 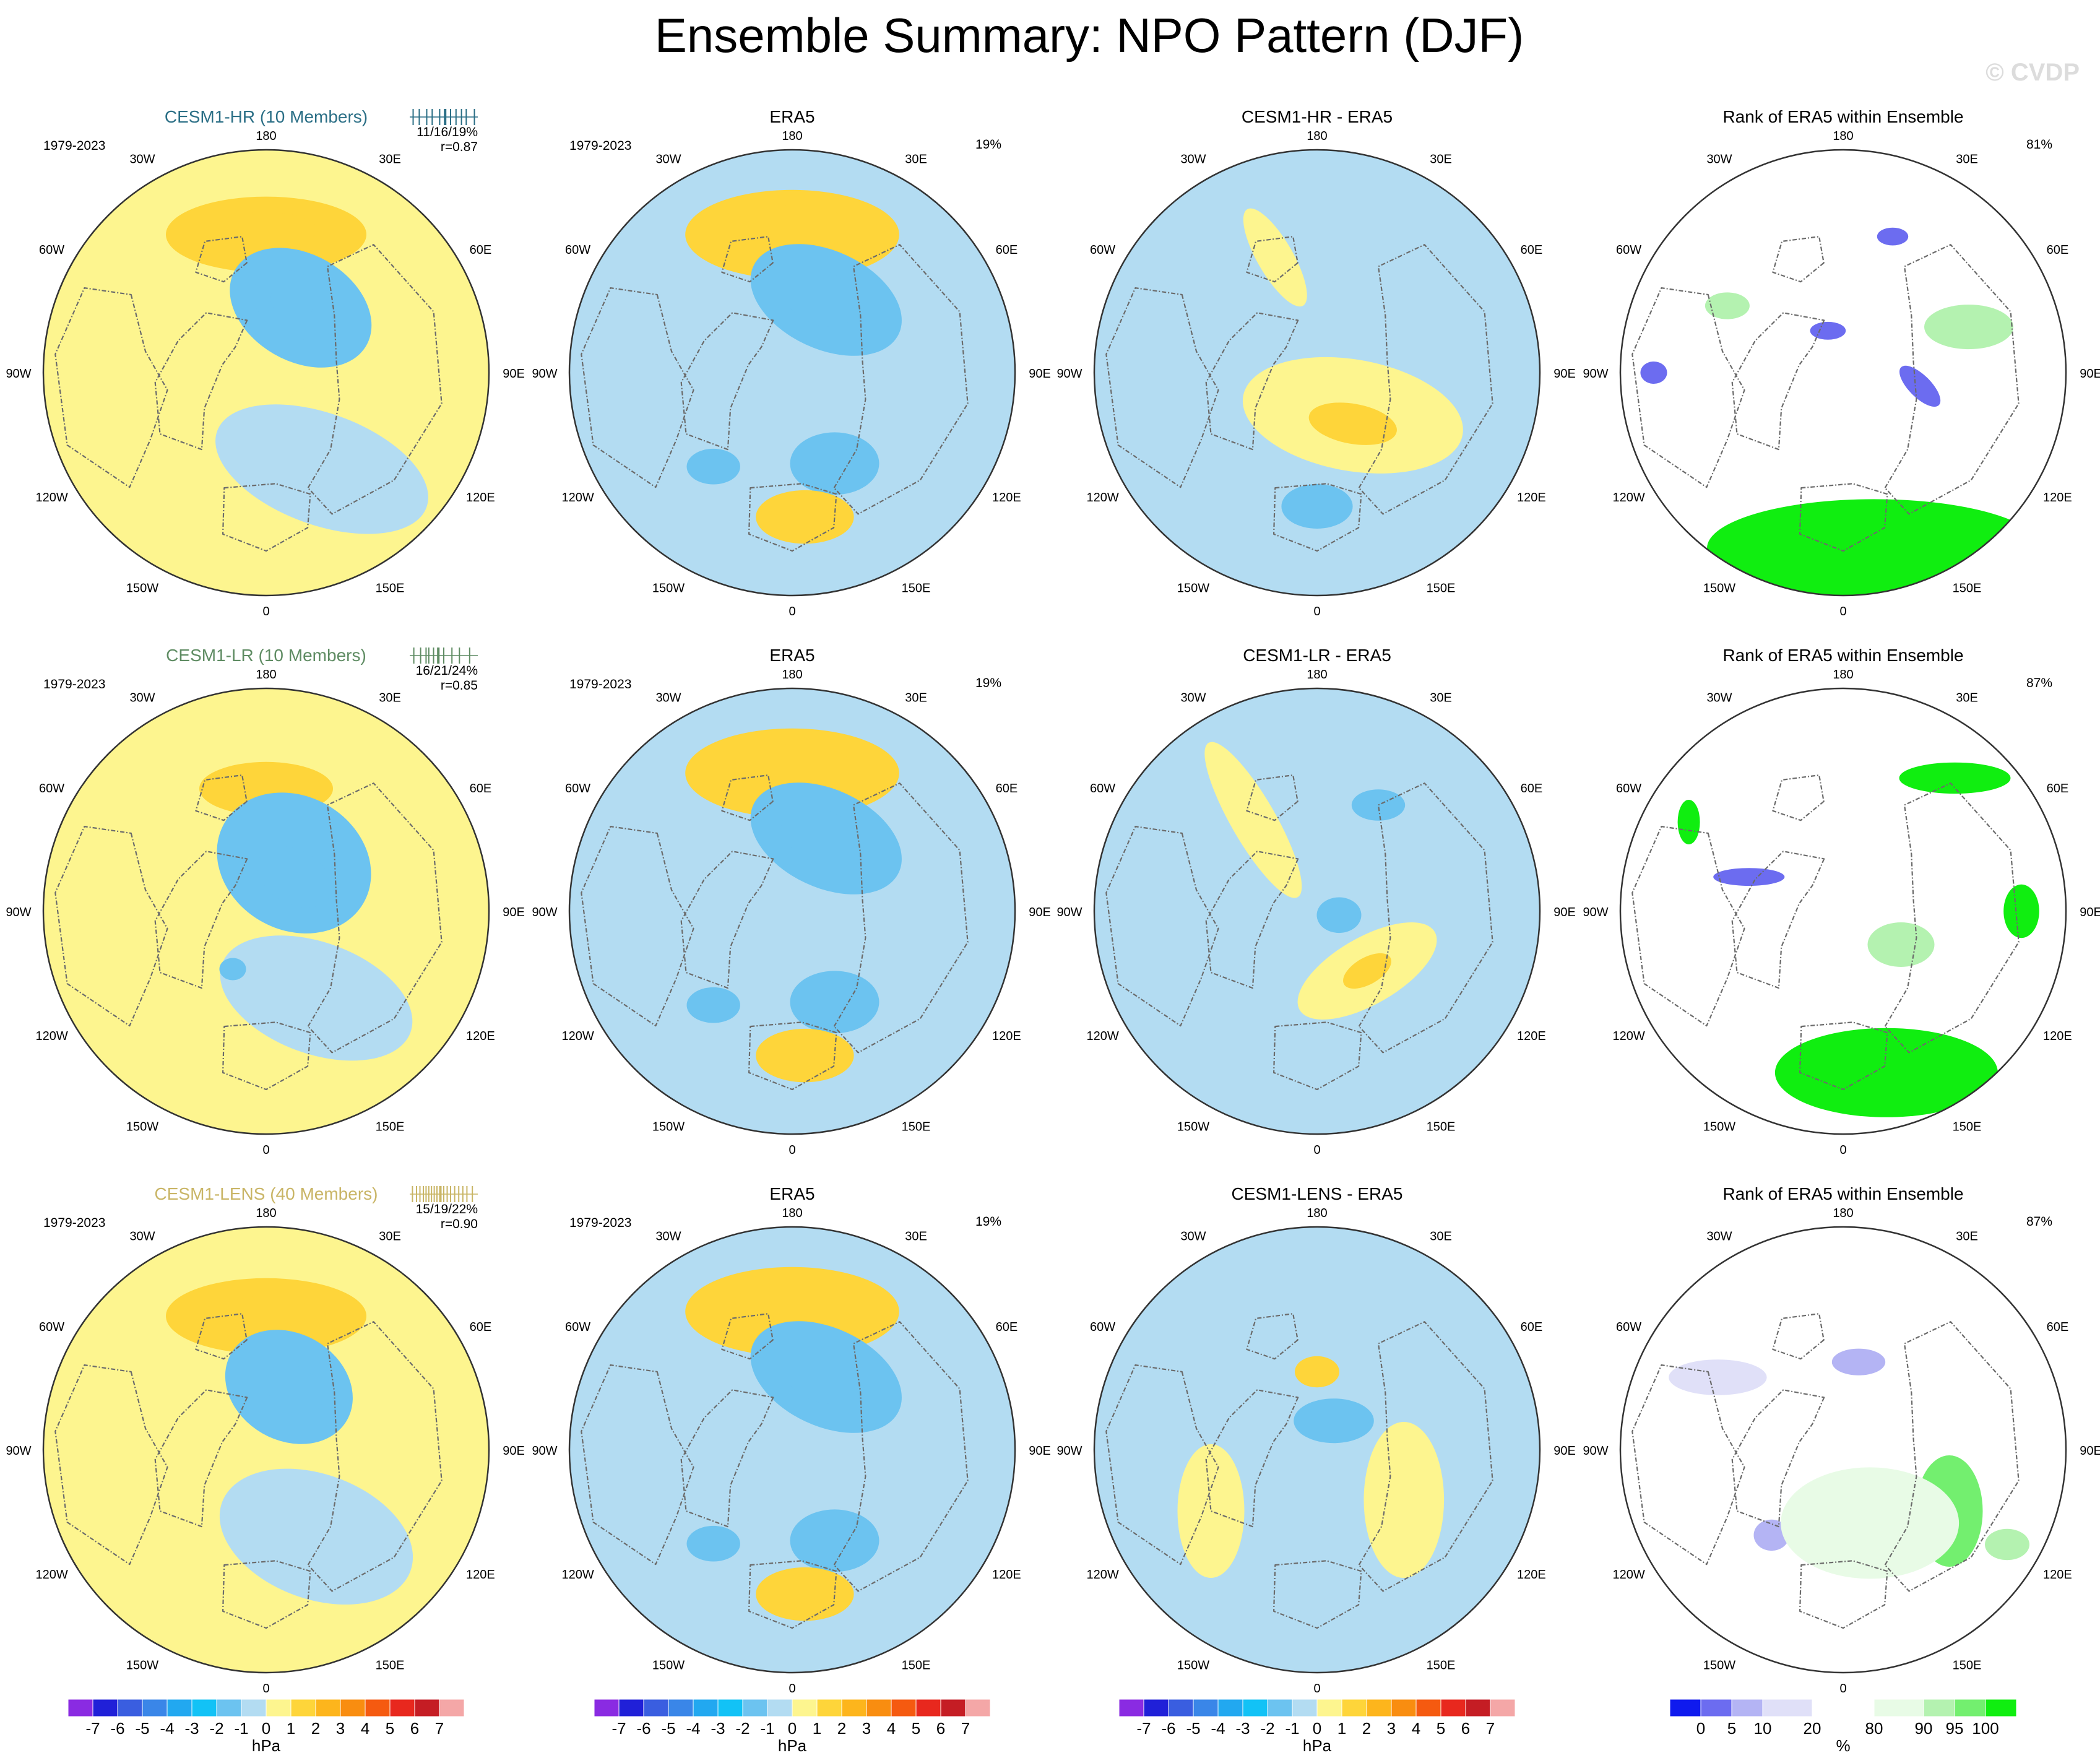 I want to click on colorbar-label: -7, so click(x=618, y=1728).